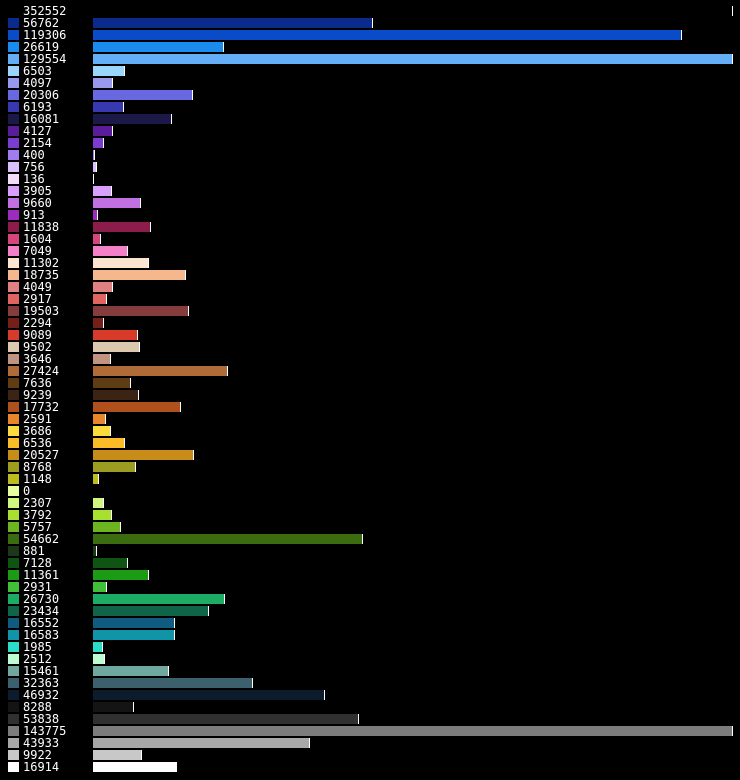 The width and height of the screenshot is (740, 780). What do you see at coordinates (54, 239) in the screenshot?
I see `bar-row: 1604` at bounding box center [54, 239].